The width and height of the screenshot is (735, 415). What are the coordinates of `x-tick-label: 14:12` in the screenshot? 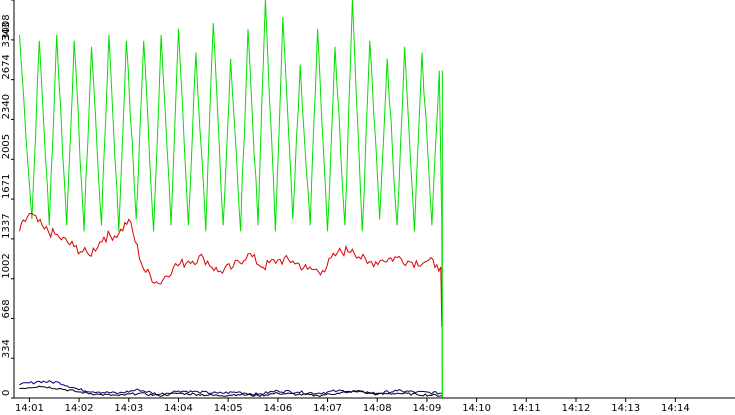 It's located at (576, 408).